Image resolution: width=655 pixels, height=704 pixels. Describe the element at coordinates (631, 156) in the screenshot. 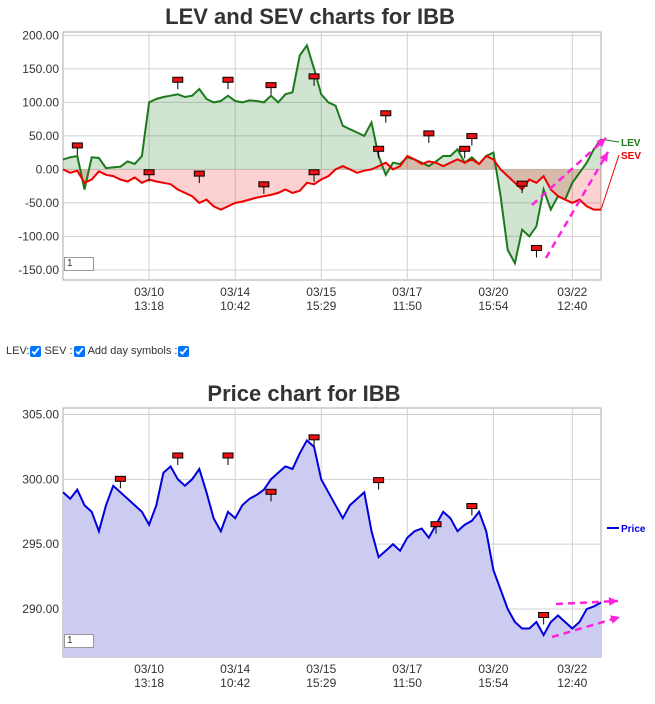

I see `legend-sev: SEV` at that location.